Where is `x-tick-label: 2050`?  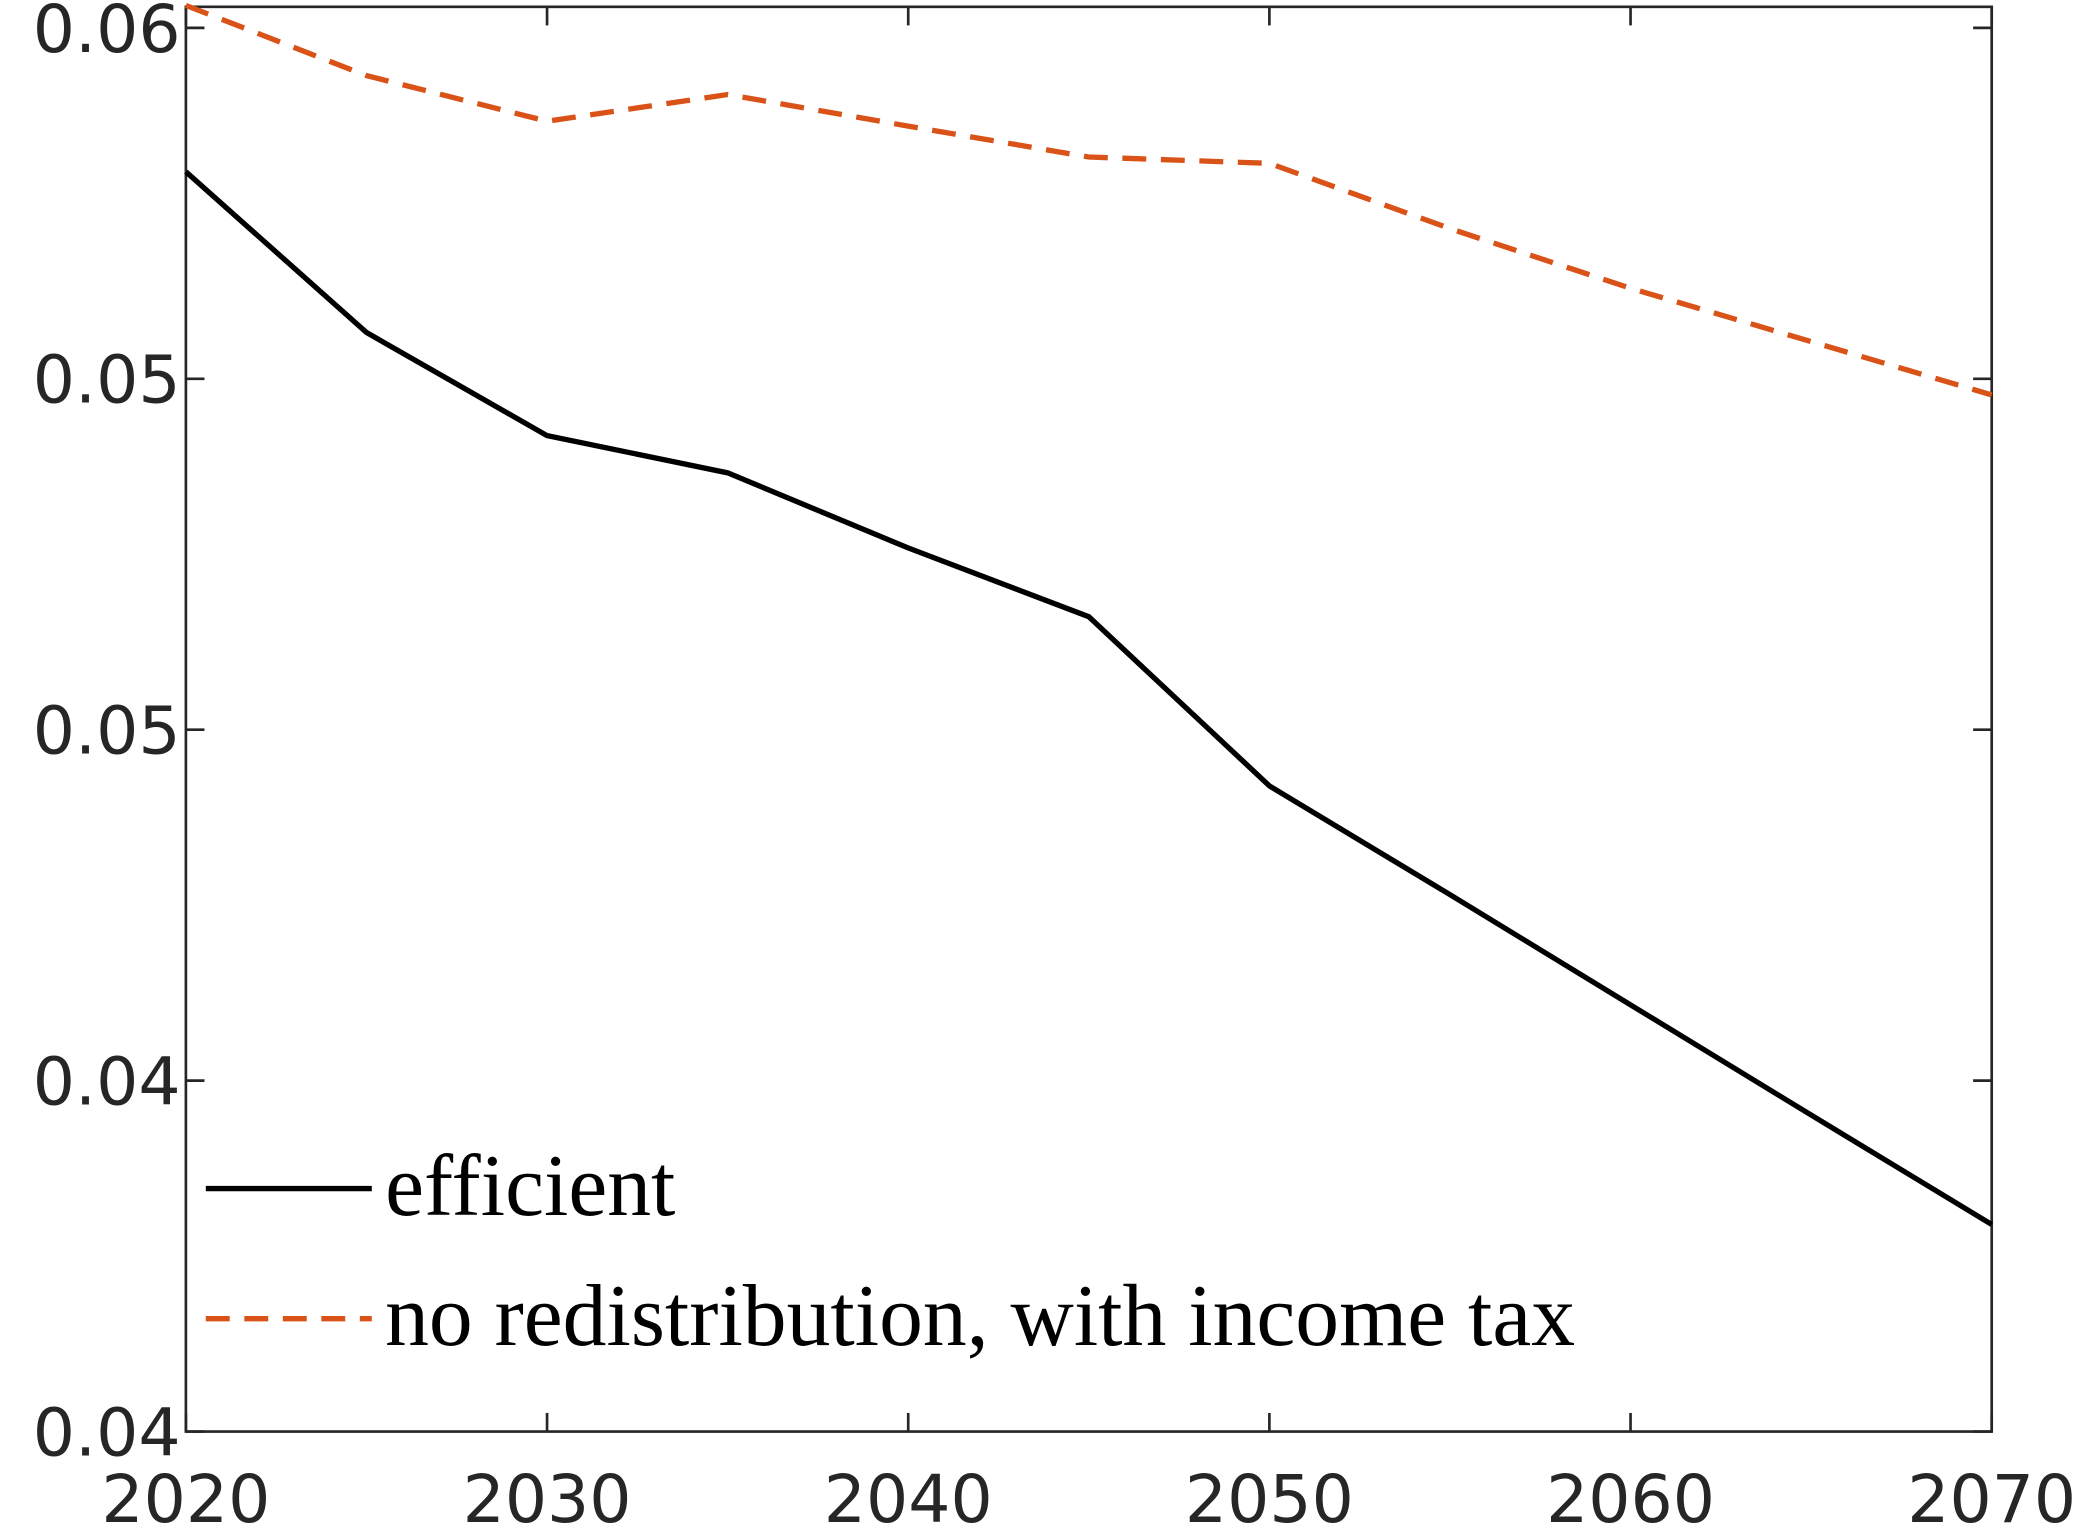
x-tick-label: 2050 is located at coordinates (1269, 1495).